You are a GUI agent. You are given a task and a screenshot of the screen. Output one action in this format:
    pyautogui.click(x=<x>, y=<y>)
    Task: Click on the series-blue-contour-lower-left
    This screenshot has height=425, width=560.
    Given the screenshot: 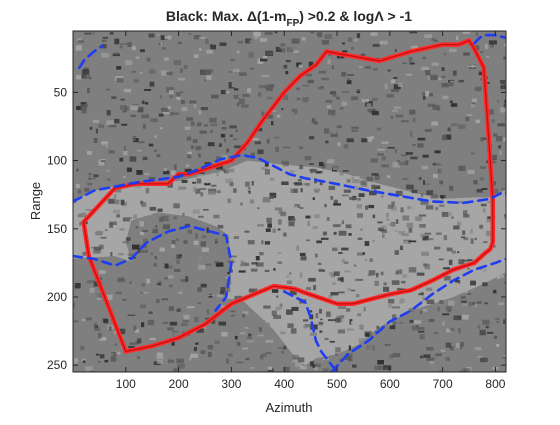 What is the action you would take?
    pyautogui.click(x=153, y=268)
    